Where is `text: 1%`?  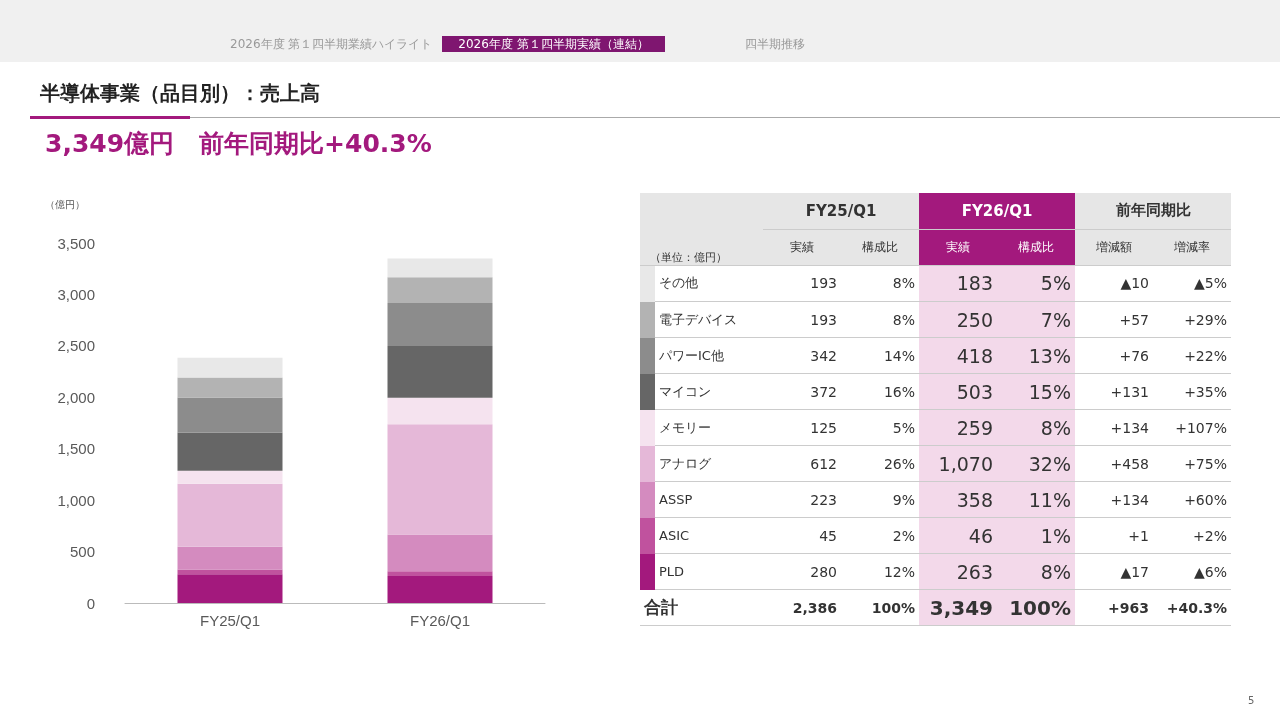
text: 1% is located at coordinates (1036, 535).